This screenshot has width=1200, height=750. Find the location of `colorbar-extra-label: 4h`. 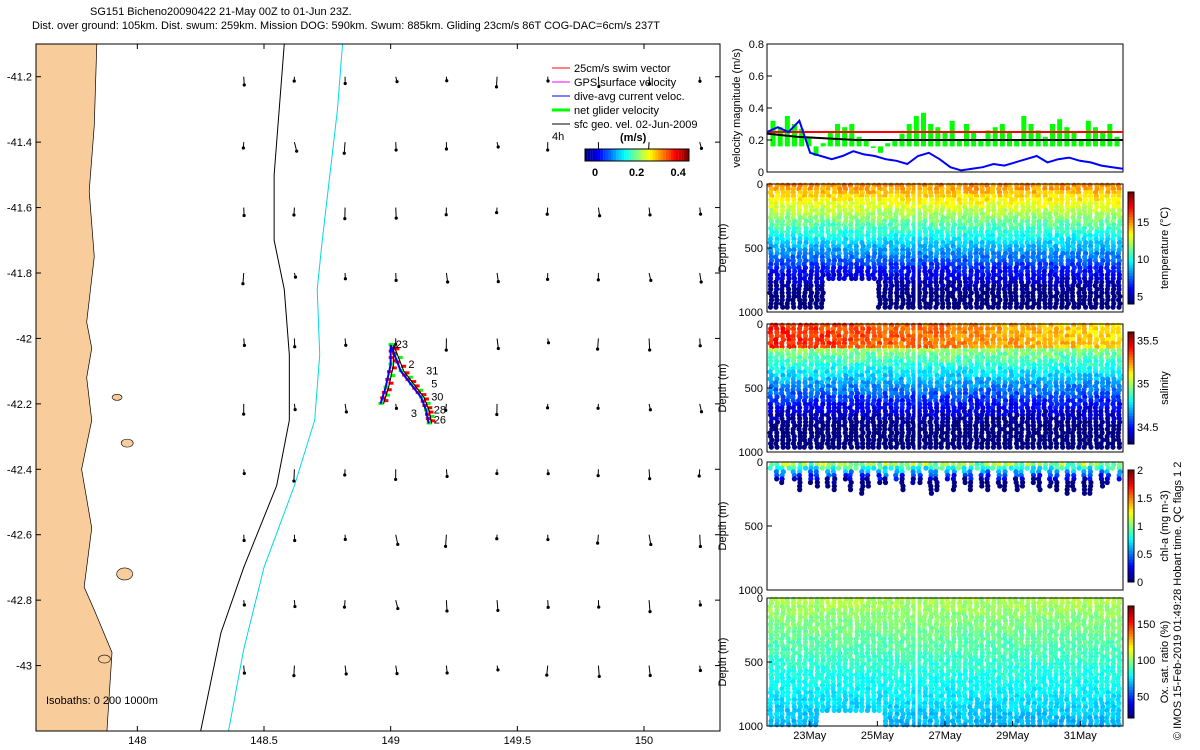

colorbar-extra-label: 4h is located at coordinates (558, 137).